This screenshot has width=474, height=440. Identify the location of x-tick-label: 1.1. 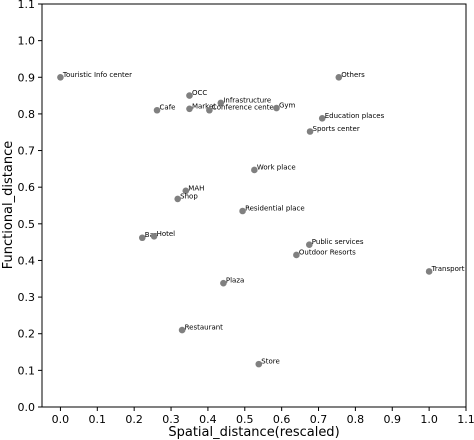
(465, 419).